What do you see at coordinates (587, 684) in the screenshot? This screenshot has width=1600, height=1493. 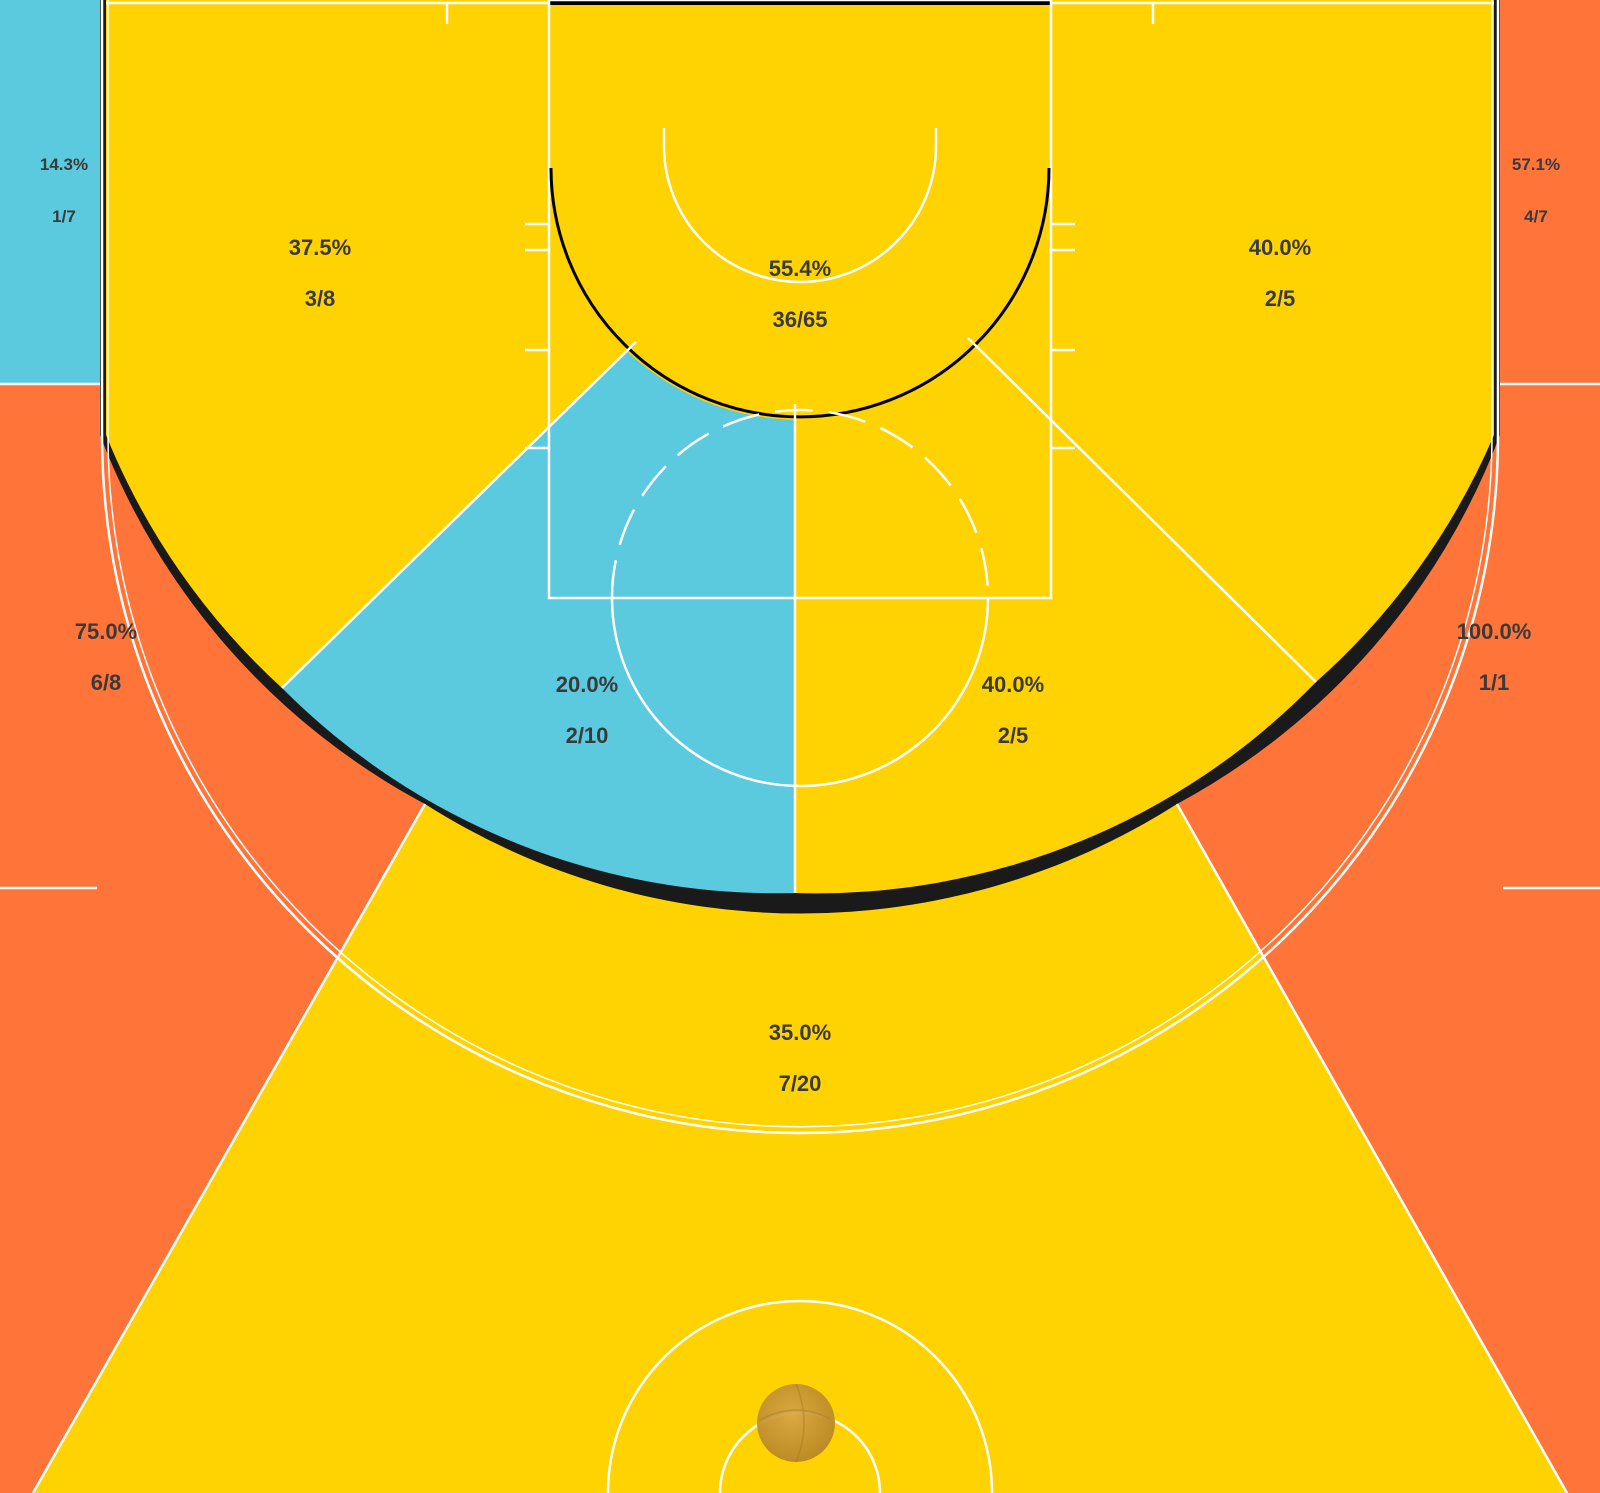 I see `label-left-elbow-mid-pct: 20.0%` at bounding box center [587, 684].